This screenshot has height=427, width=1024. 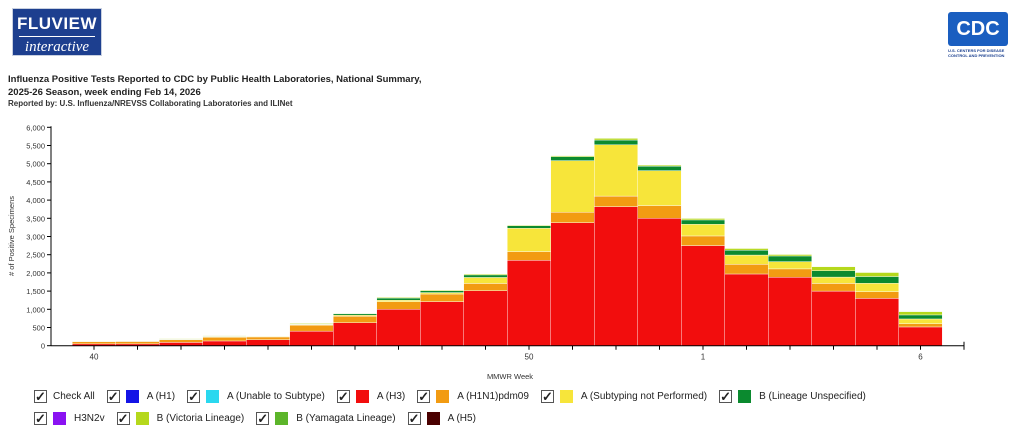 I want to click on legend-item: ✓ A (H3), so click(x=371, y=396).